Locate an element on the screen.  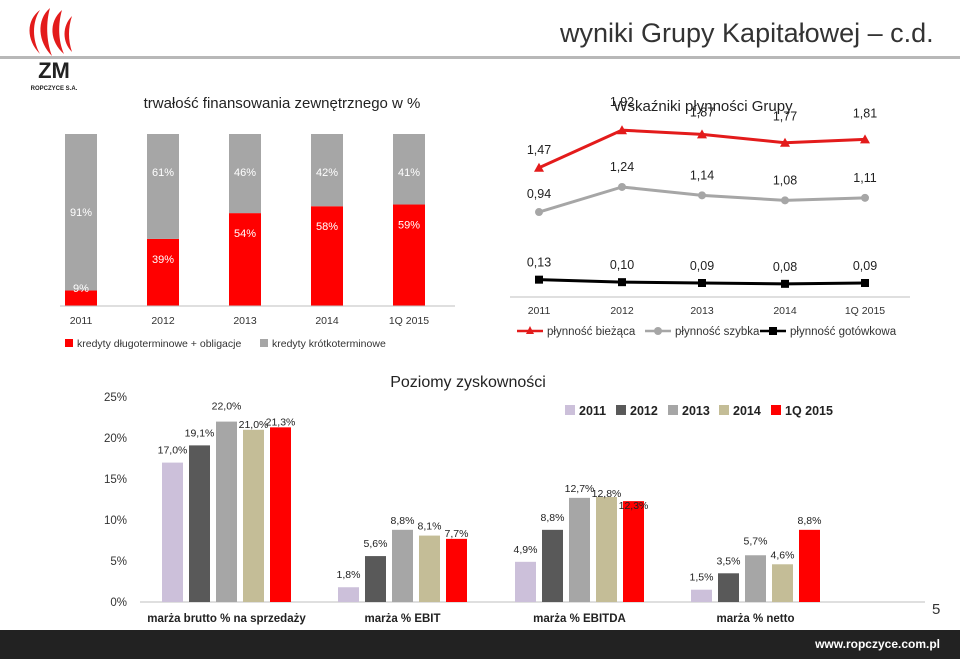
legend-label: 2014 is located at coordinates (747, 411).